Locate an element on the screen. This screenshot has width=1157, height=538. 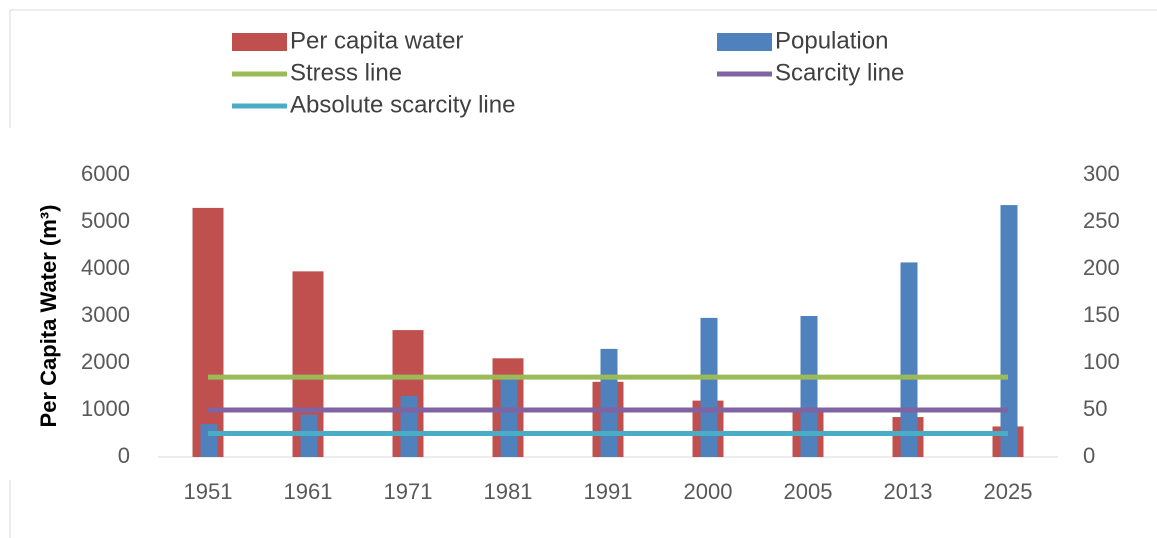
y2-tick-label: 0 is located at coordinates (1089, 455).